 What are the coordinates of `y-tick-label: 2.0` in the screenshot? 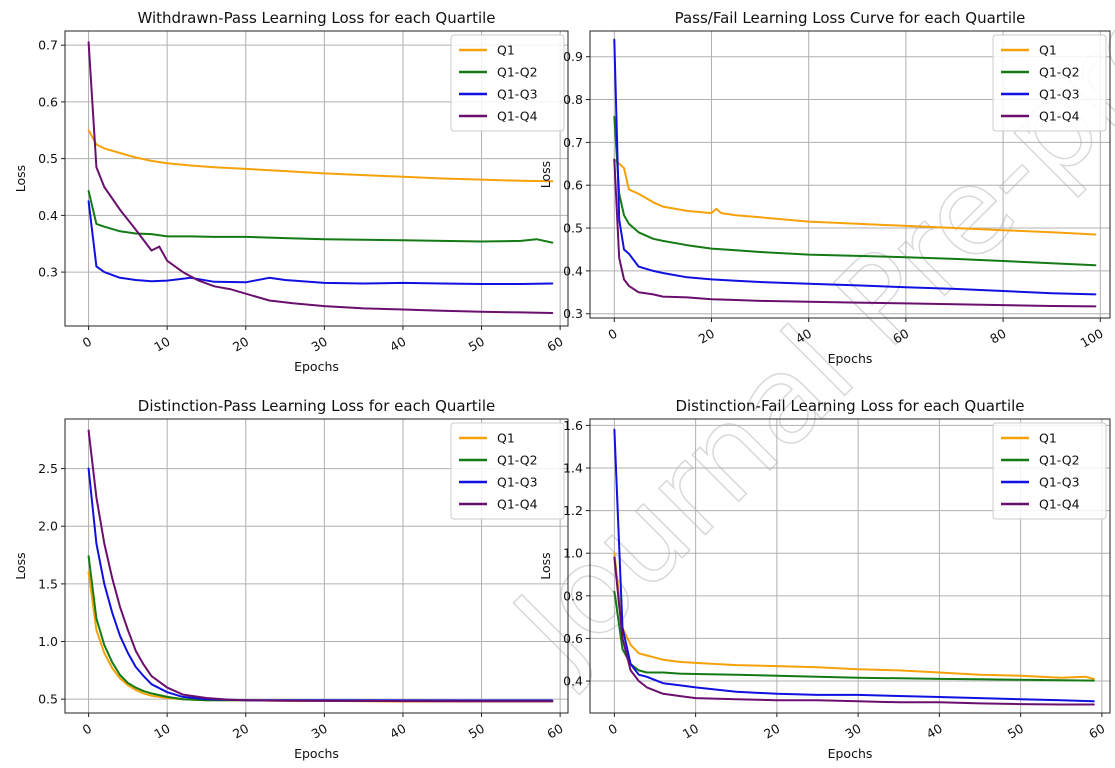 It's located at (48, 526).